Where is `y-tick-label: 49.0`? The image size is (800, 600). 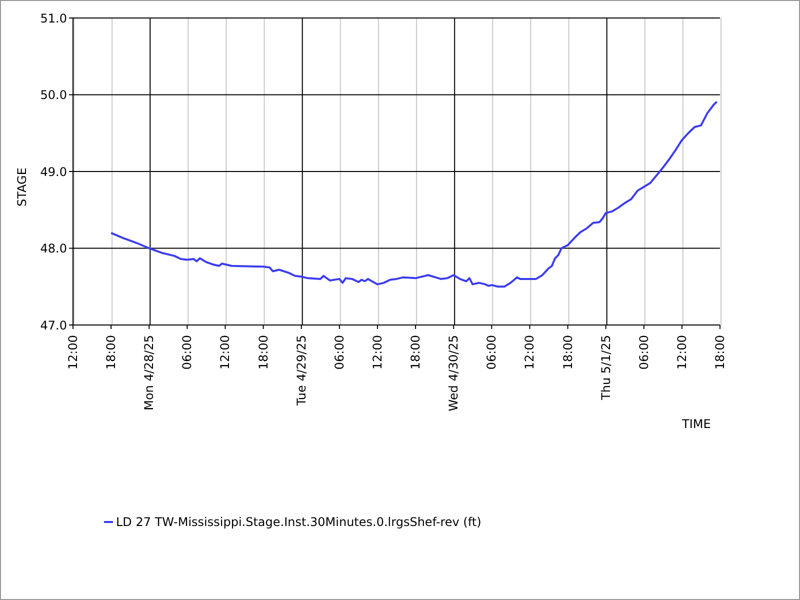
y-tick-label: 49.0 is located at coordinates (53, 171).